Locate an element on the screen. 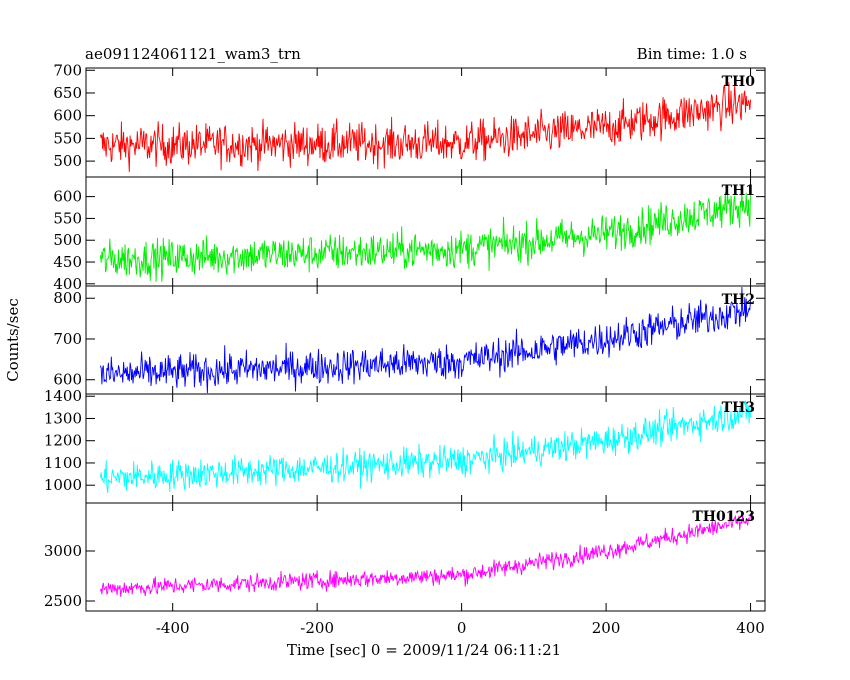 Image resolution: width=850 pixels, height=680 pixels. panel-label: TH1 is located at coordinates (738, 191).